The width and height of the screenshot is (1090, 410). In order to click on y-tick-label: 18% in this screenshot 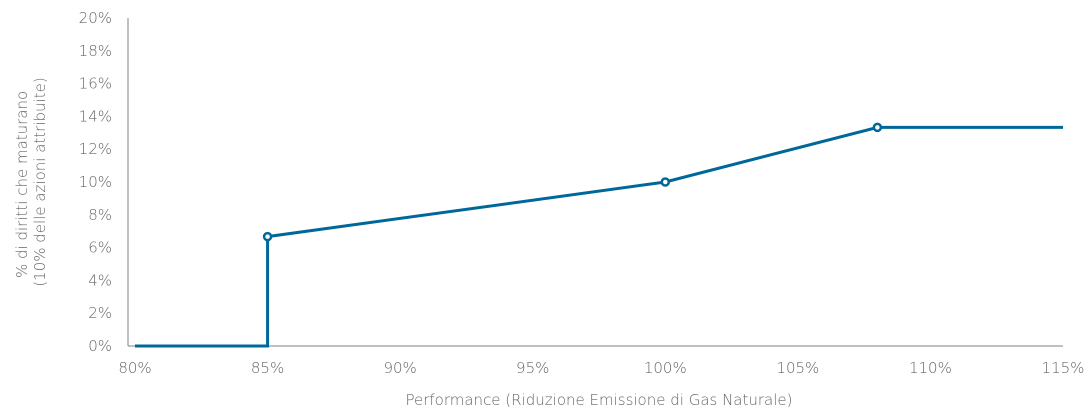, I will do `click(95, 51)`.